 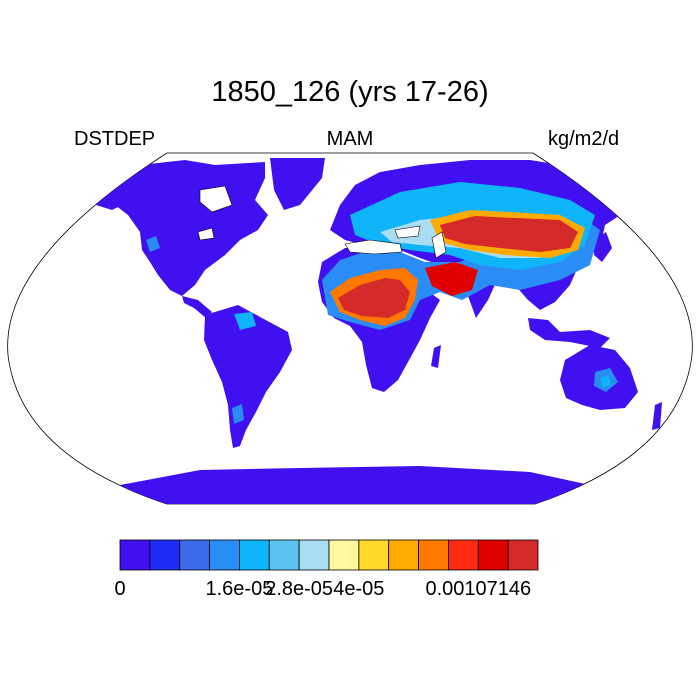 What do you see at coordinates (297, 184) in the screenshot?
I see `greenland` at bounding box center [297, 184].